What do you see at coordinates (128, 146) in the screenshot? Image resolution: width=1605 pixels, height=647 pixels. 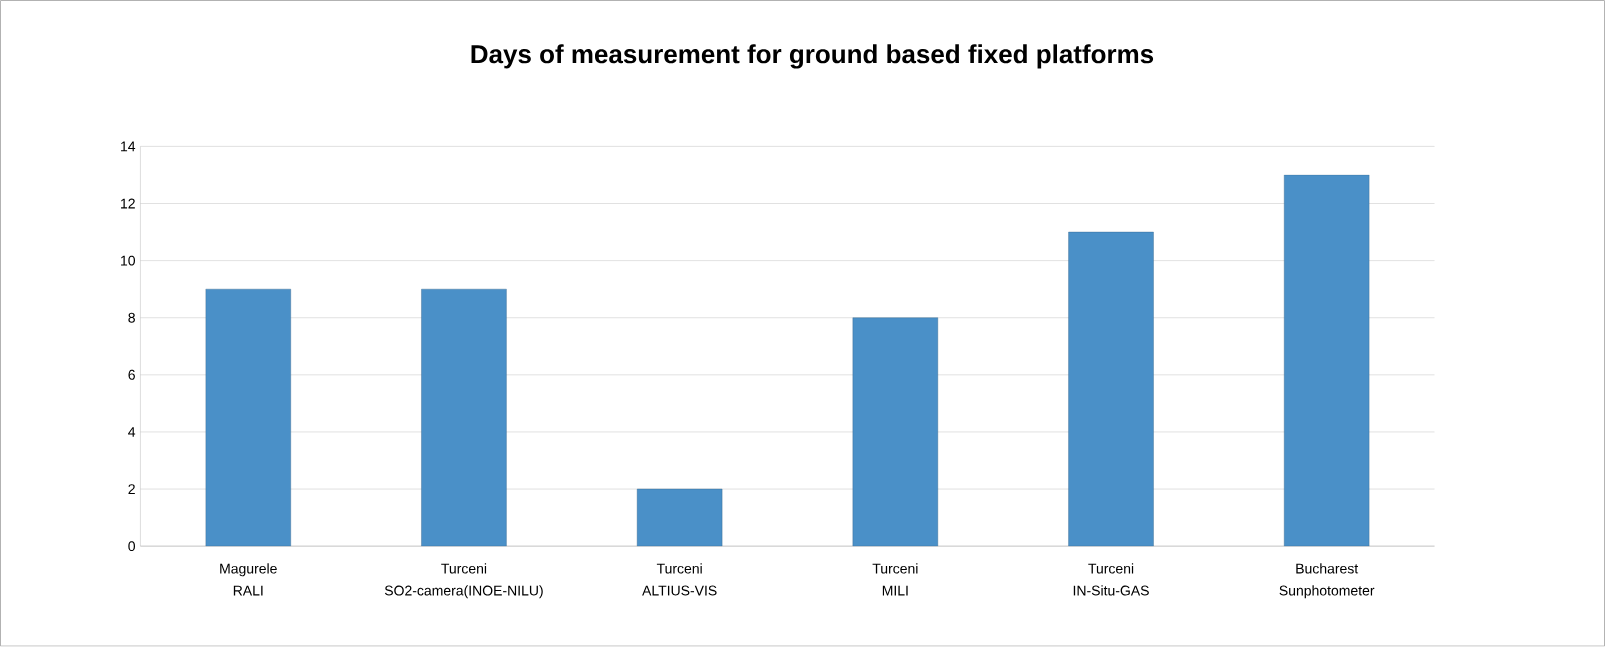 I see `y-tick-label: 14` at bounding box center [128, 146].